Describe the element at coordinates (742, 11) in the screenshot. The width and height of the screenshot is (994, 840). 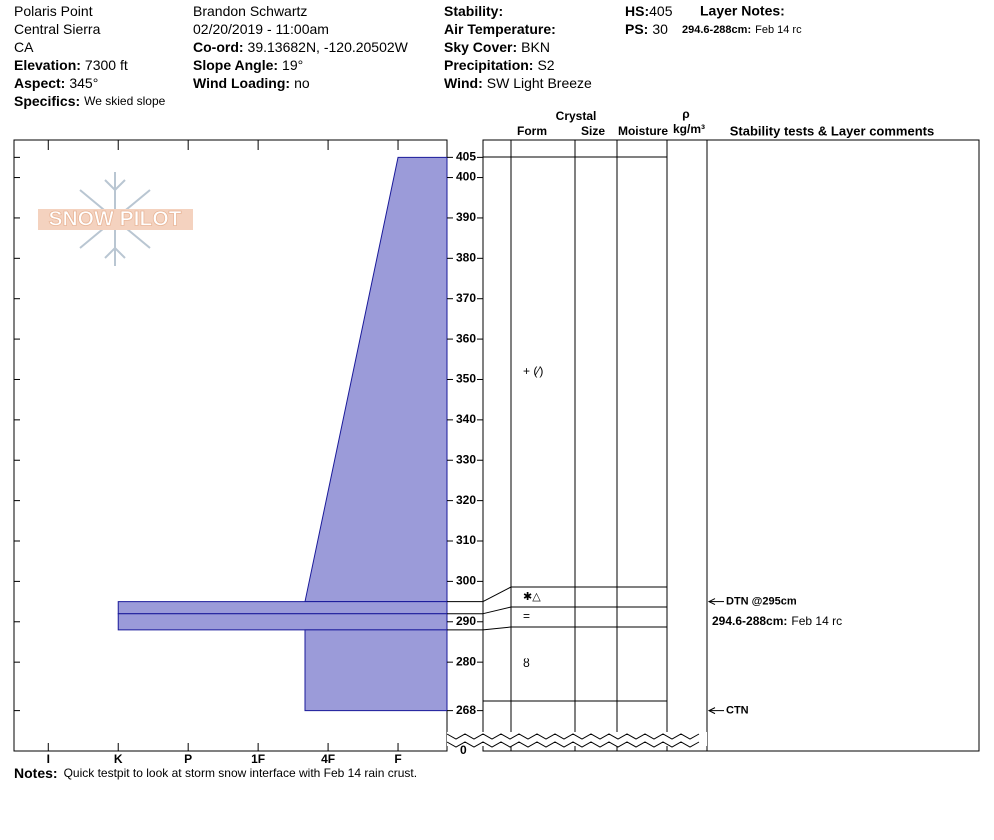
I see `layer-notes-label: Layer Notes:` at that location.